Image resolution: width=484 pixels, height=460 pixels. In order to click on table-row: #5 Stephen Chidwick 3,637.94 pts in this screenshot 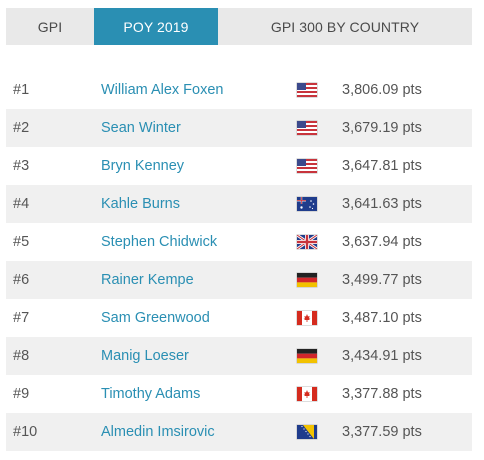, I will do `click(239, 242)`.